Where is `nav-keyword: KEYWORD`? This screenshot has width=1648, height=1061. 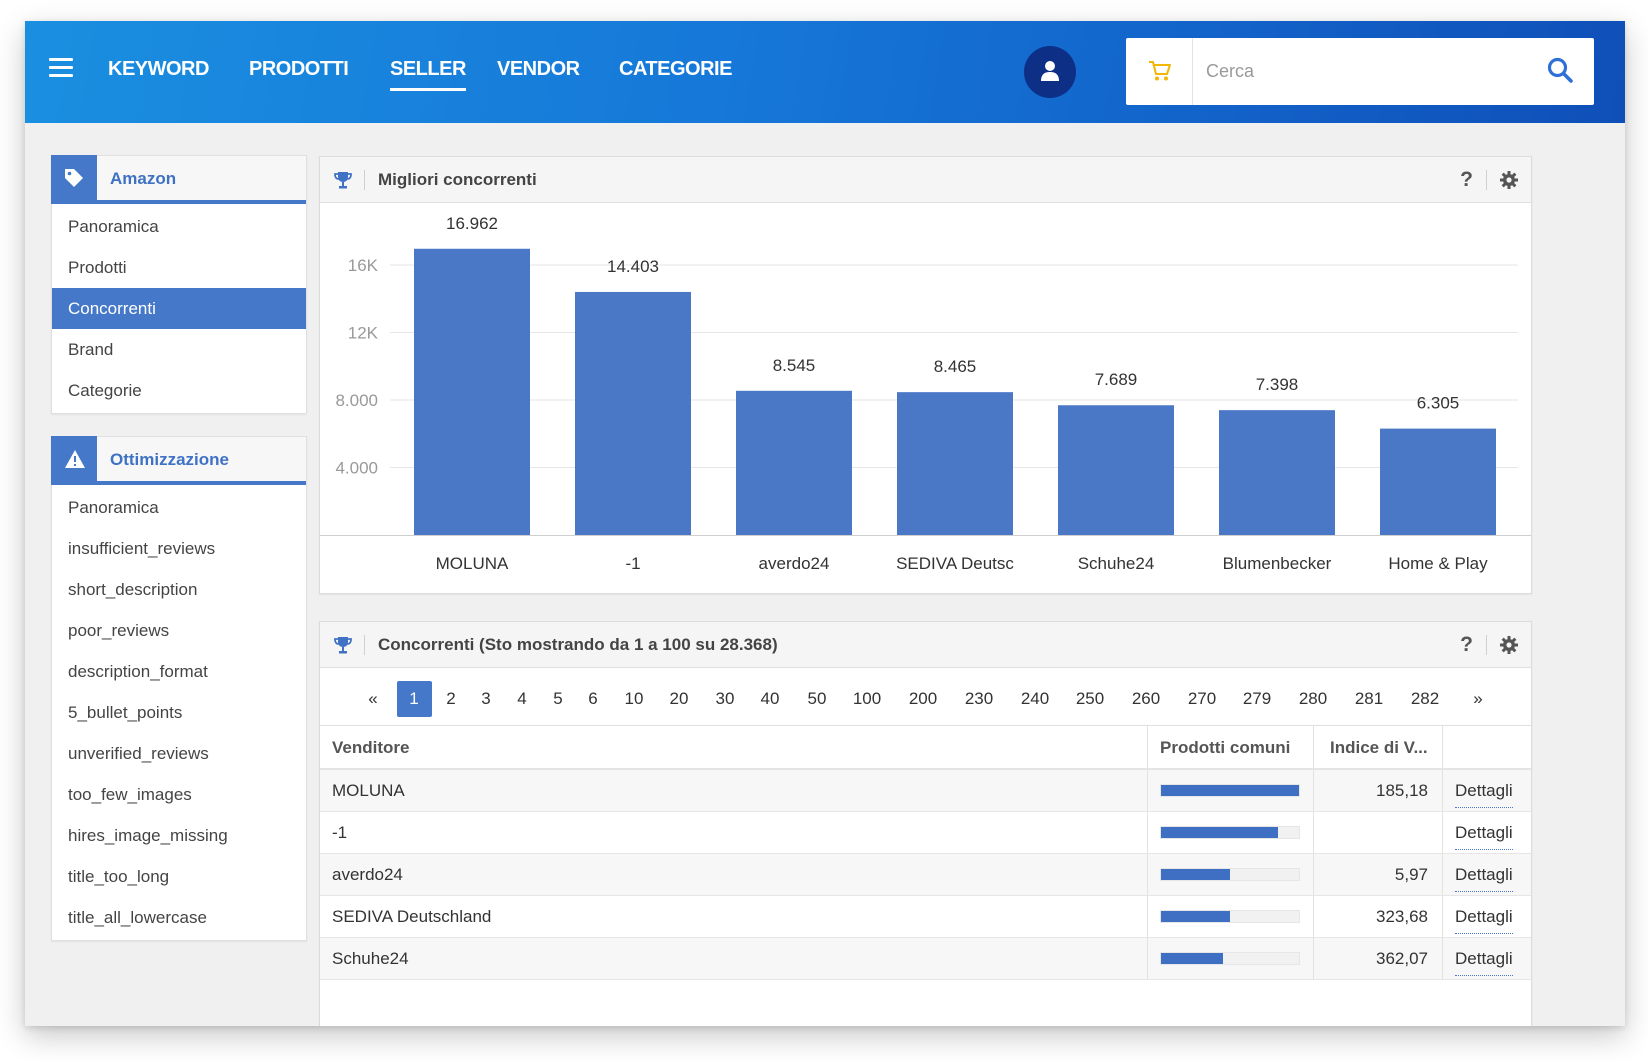 nav-keyword: KEYWORD is located at coordinates (158, 69).